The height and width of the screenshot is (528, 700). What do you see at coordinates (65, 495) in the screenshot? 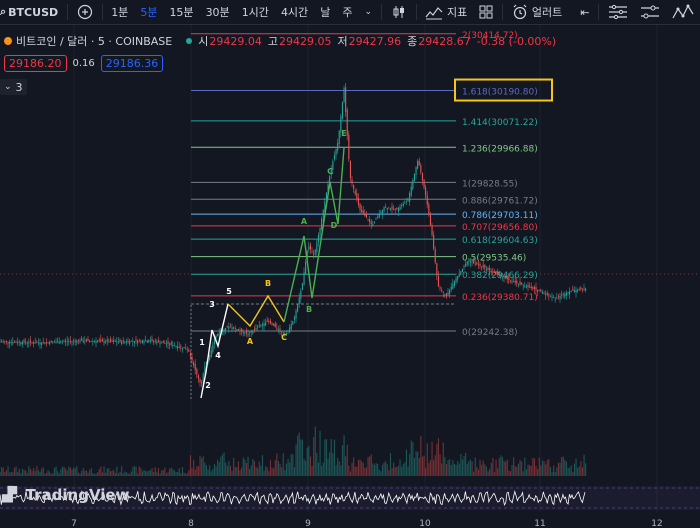
I see `tradingview-logo: ▟▘ TradingView` at bounding box center [65, 495].